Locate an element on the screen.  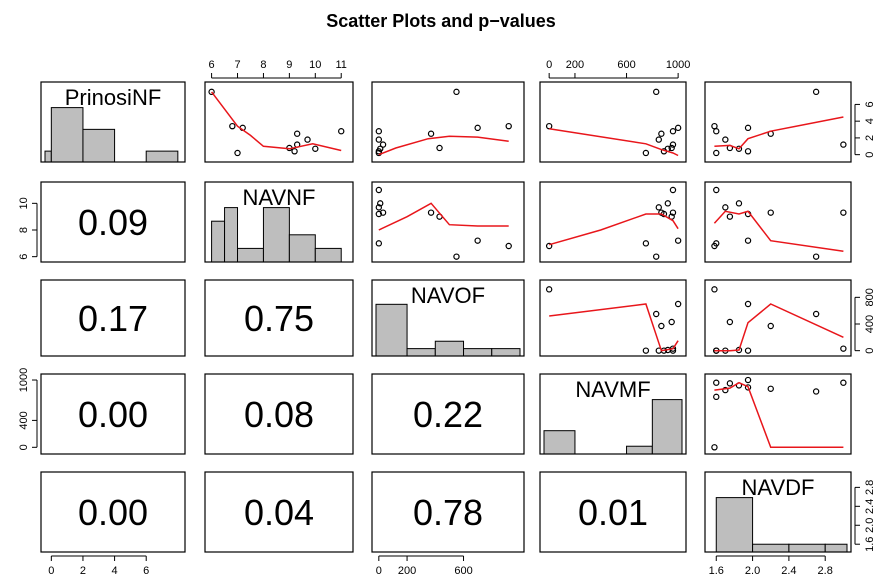
p-value-NAVMF-PrinosiNF: 0.00 is located at coordinates (113, 414).